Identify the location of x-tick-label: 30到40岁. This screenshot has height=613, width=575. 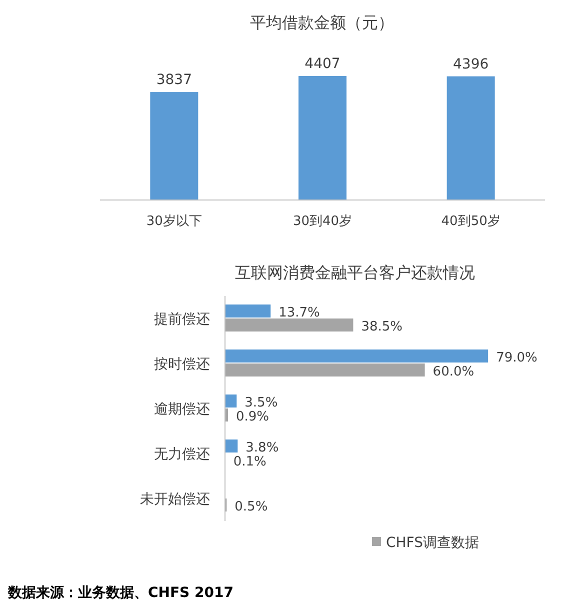
(322, 221).